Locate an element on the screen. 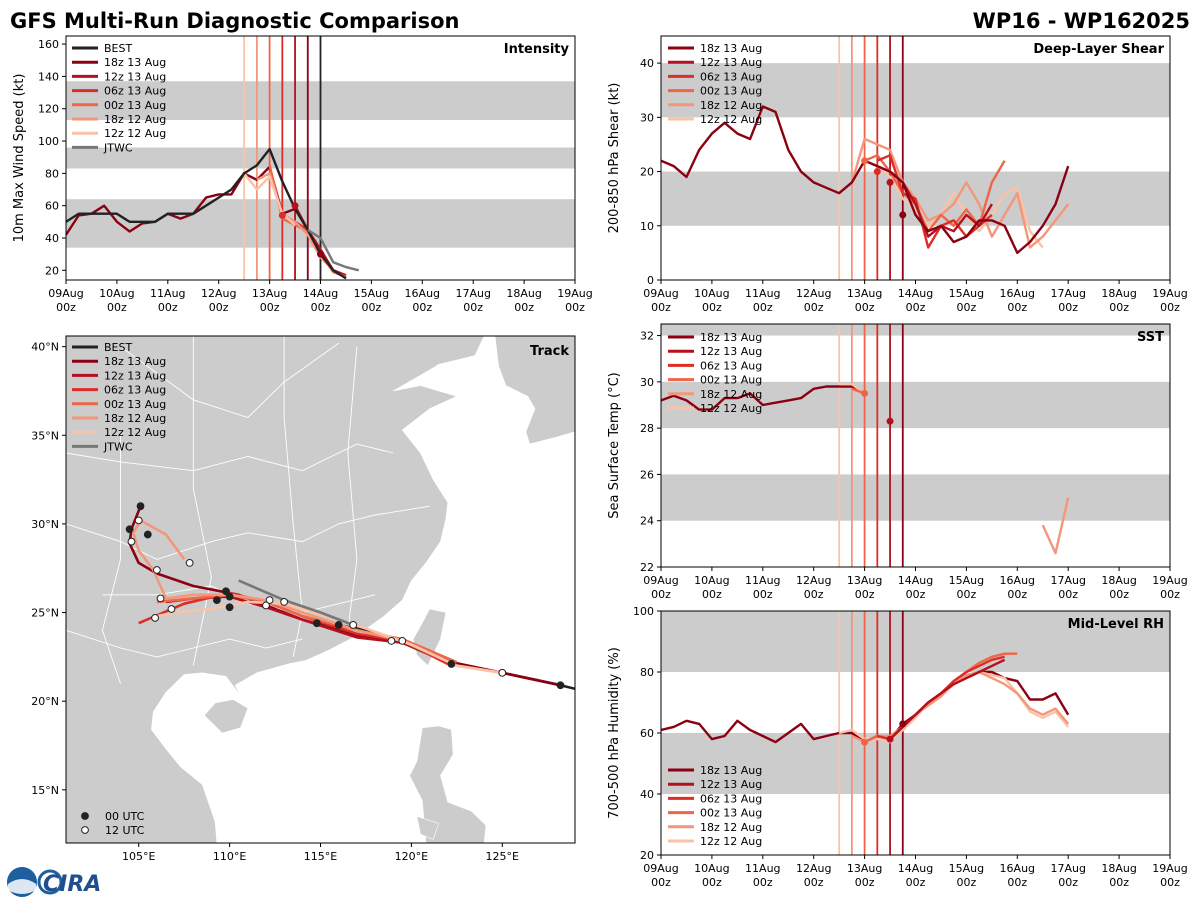 This screenshot has height=900, width=1200. rh-panel-title: Mid-Level RH is located at coordinates (1116, 624).